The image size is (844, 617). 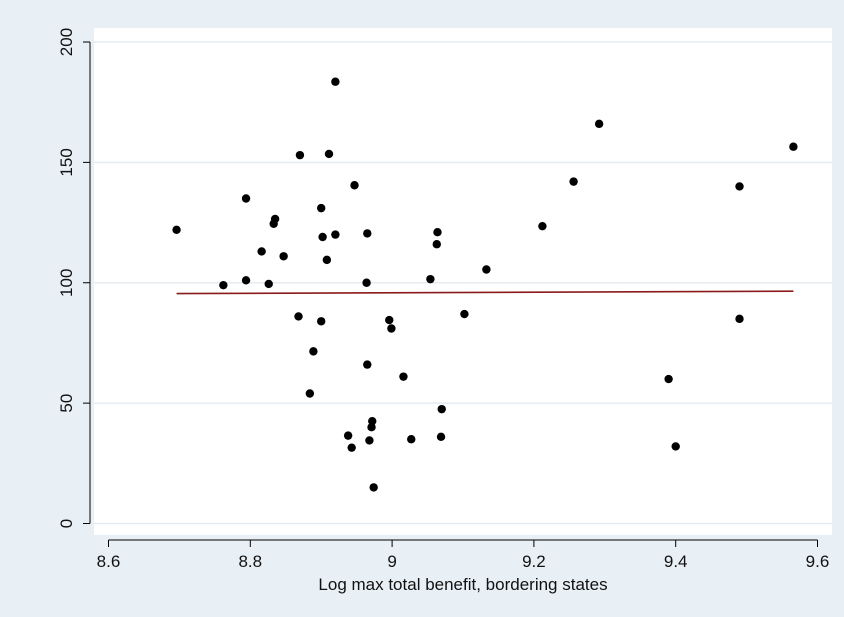 What do you see at coordinates (818, 561) in the screenshot?
I see `x-tick-label: 9.6` at bounding box center [818, 561].